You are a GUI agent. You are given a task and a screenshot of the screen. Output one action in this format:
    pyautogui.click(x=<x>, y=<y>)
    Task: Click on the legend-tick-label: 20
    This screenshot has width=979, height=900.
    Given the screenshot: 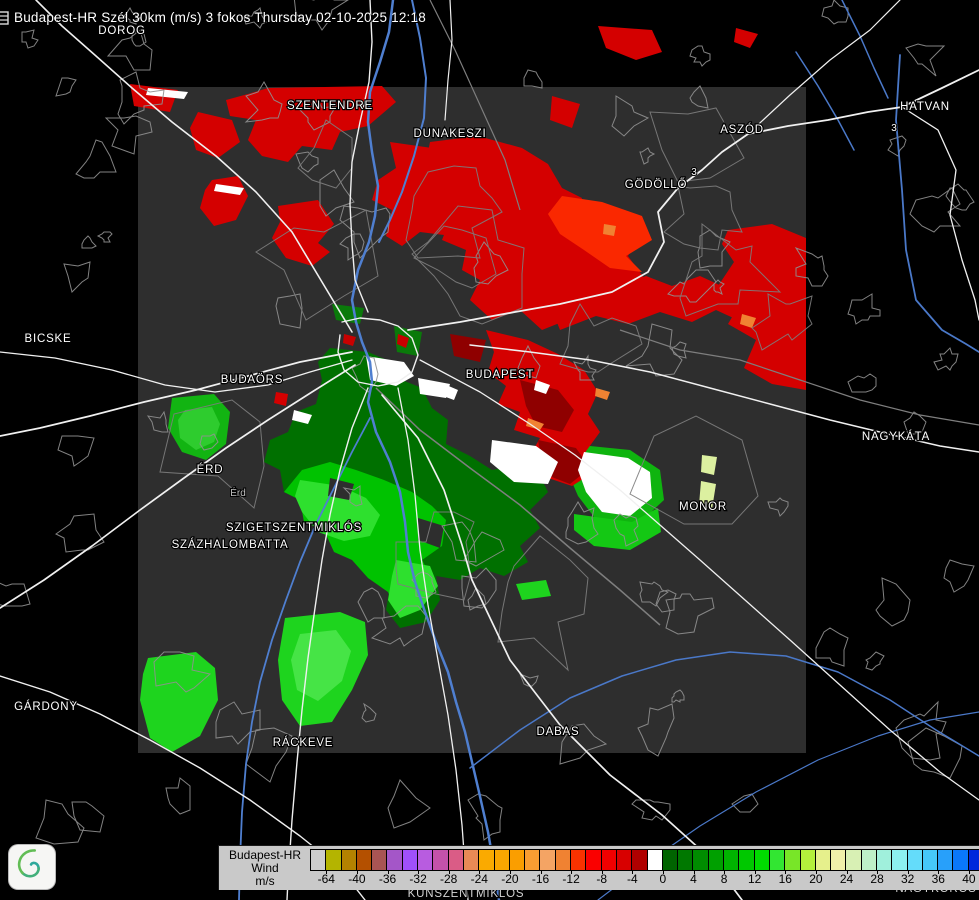 What is the action you would take?
    pyautogui.click(x=816, y=879)
    